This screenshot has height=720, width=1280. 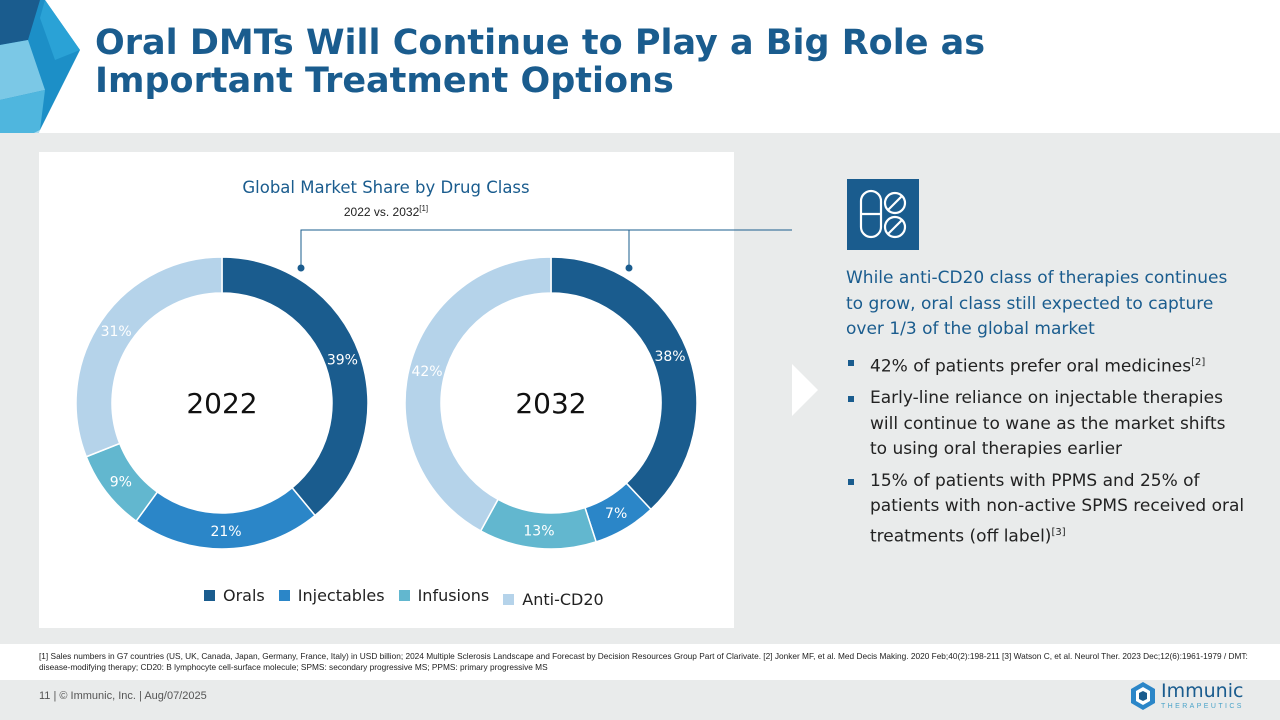 I want to click on donut-2032-label-injectables: 7%, so click(x=616, y=514).